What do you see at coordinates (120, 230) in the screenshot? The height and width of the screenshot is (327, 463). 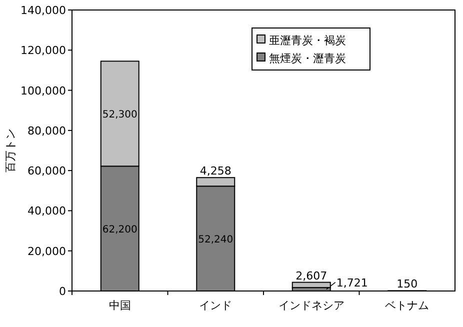 I see `data-label: 62,200` at bounding box center [120, 230].